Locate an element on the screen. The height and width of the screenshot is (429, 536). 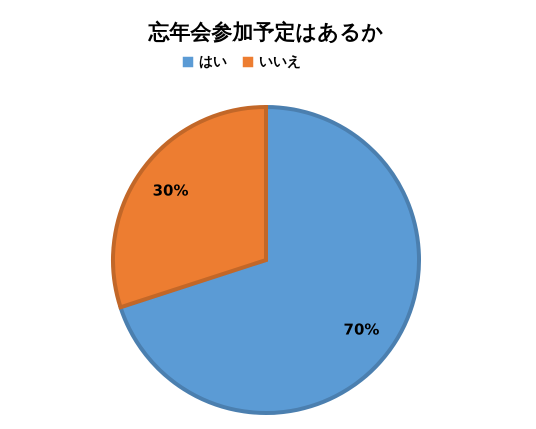
legend-label: はい is located at coordinates (213, 62).